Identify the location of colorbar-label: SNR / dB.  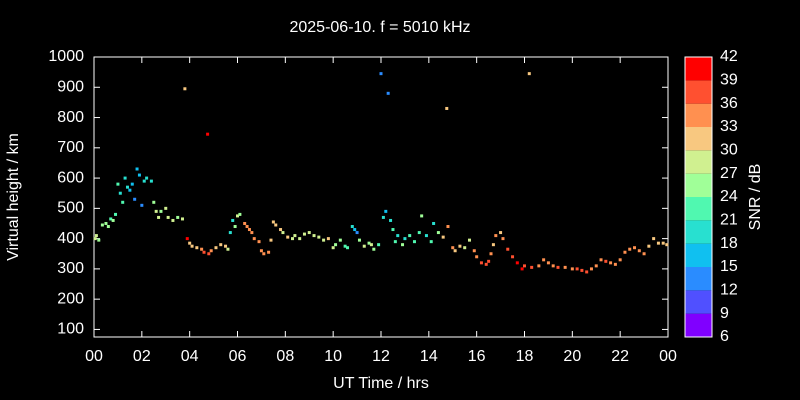
(755, 197).